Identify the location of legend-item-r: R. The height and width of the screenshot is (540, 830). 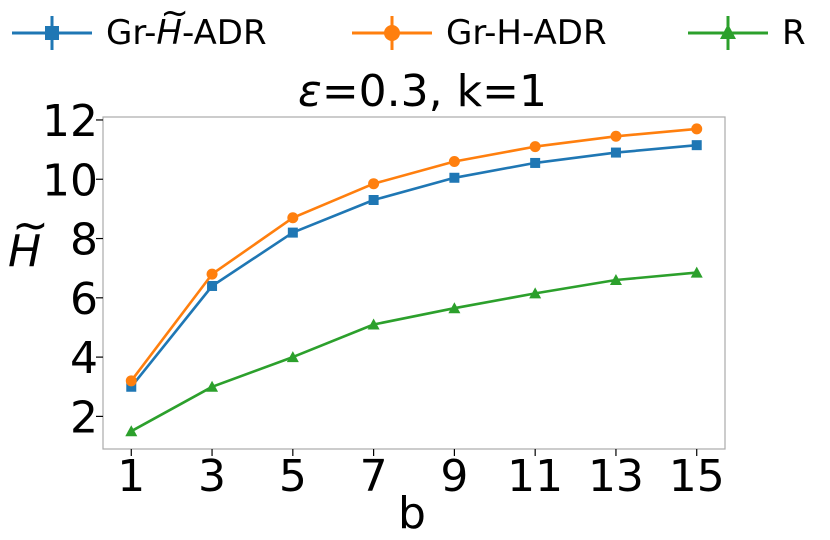
(747, 33).